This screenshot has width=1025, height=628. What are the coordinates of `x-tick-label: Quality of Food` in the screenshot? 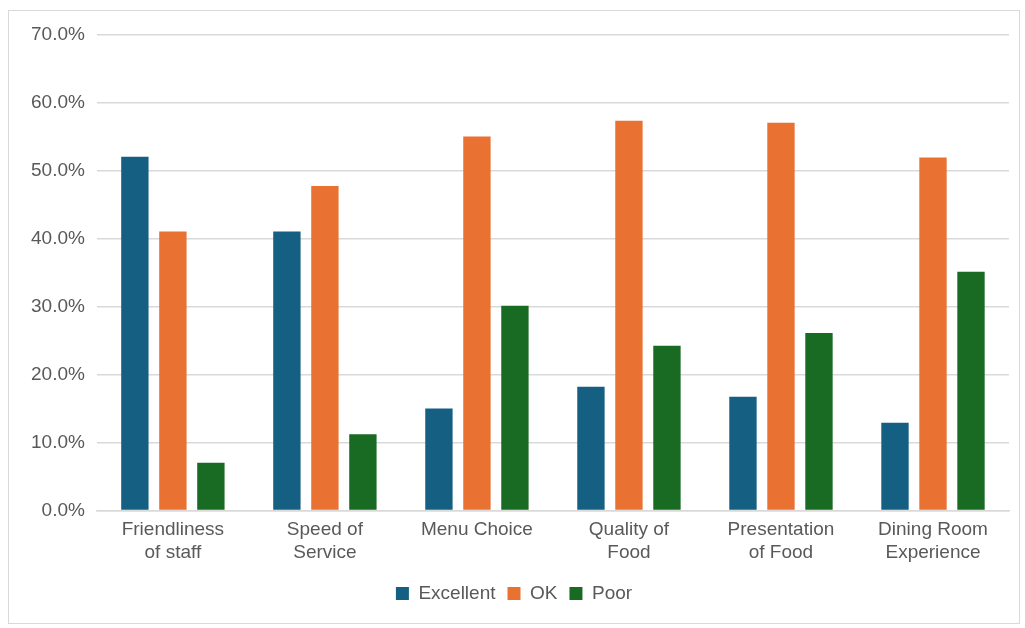 It's located at (629, 540).